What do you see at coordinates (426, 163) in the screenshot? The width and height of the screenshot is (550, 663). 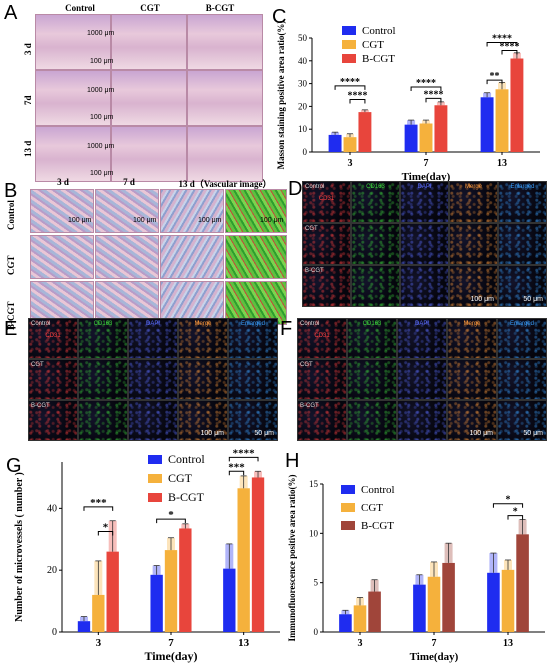 I see `x-tick-label: 7` at bounding box center [426, 163].